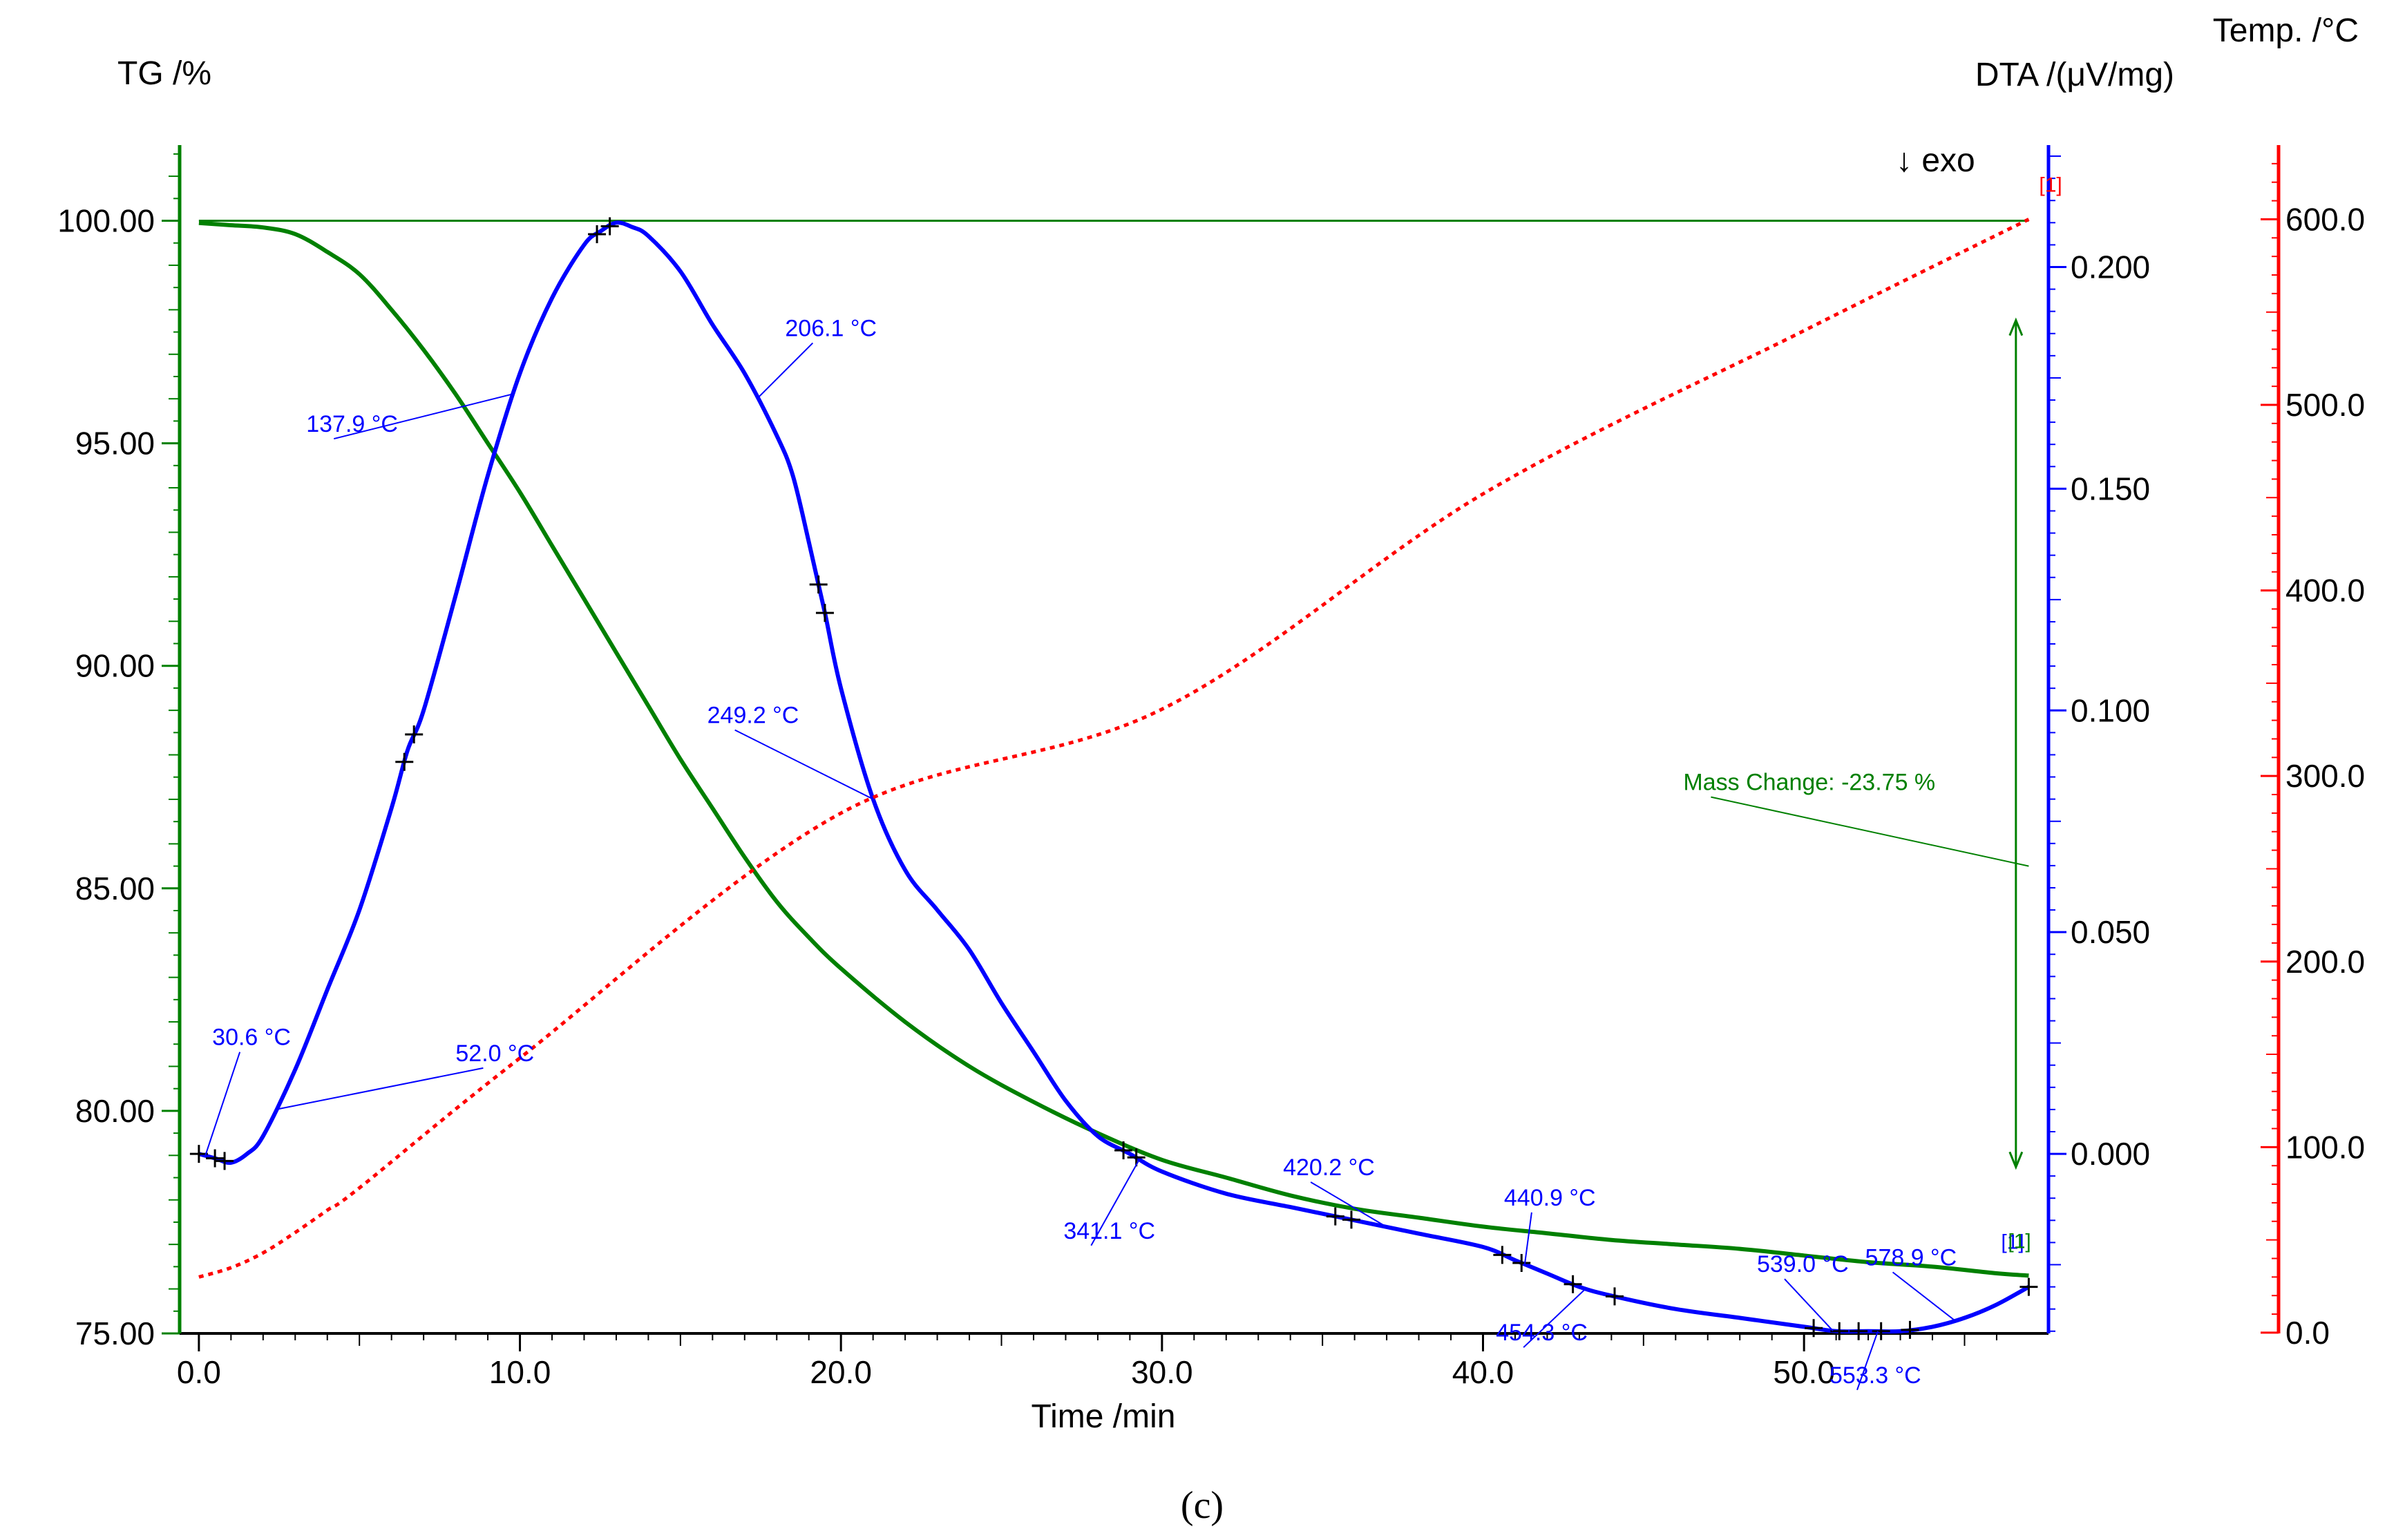  I want to click on annotation-label: Mass Change: -23.75 %, so click(1809, 783).